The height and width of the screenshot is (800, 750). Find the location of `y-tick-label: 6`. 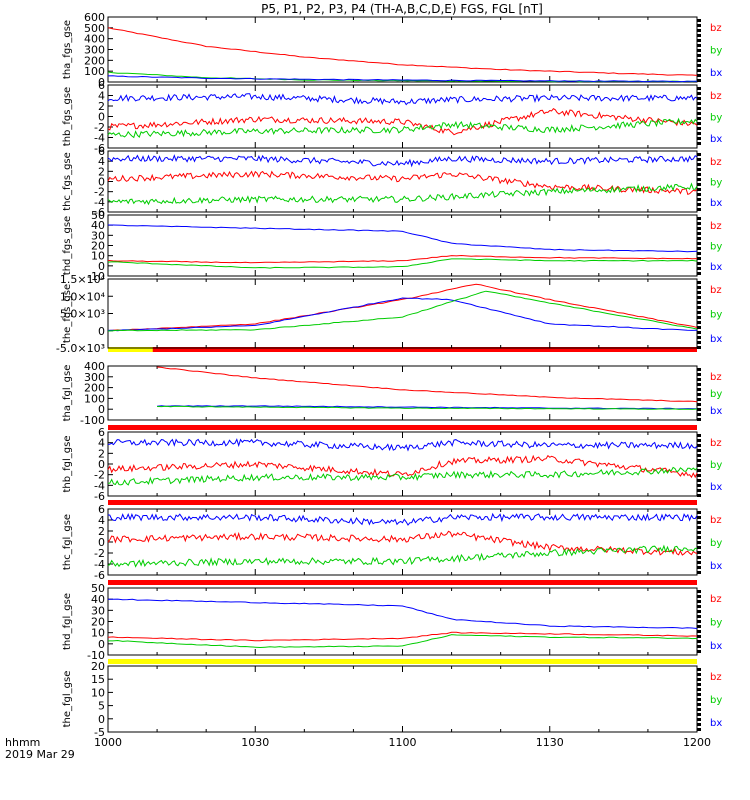

y-tick-label: 6 is located at coordinates (101, 509).